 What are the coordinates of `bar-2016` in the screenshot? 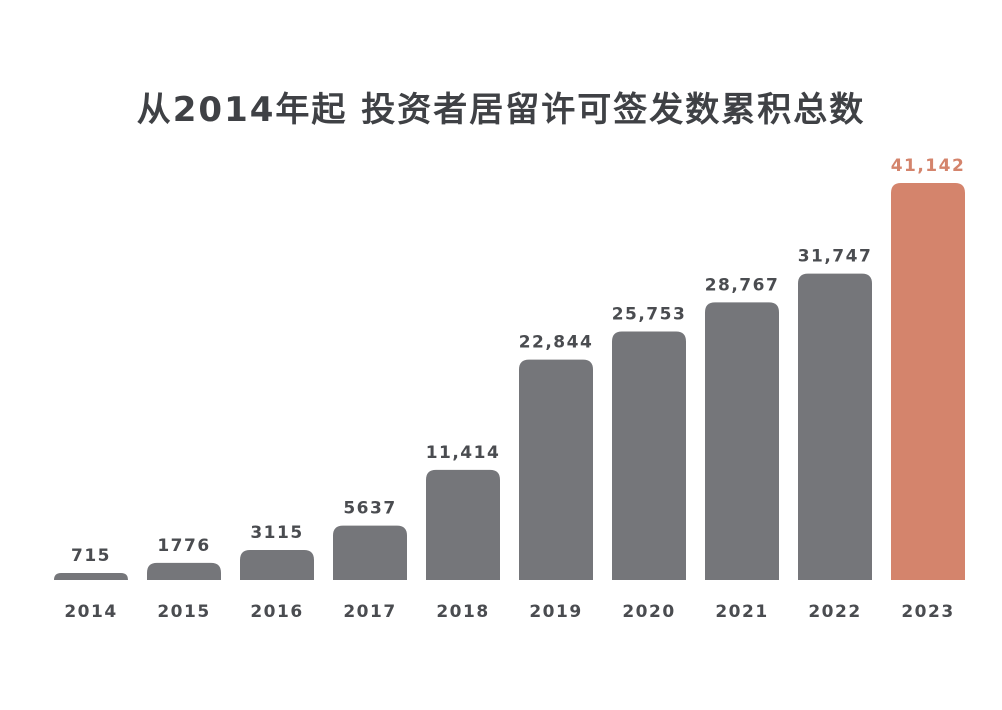 It's located at (277, 564).